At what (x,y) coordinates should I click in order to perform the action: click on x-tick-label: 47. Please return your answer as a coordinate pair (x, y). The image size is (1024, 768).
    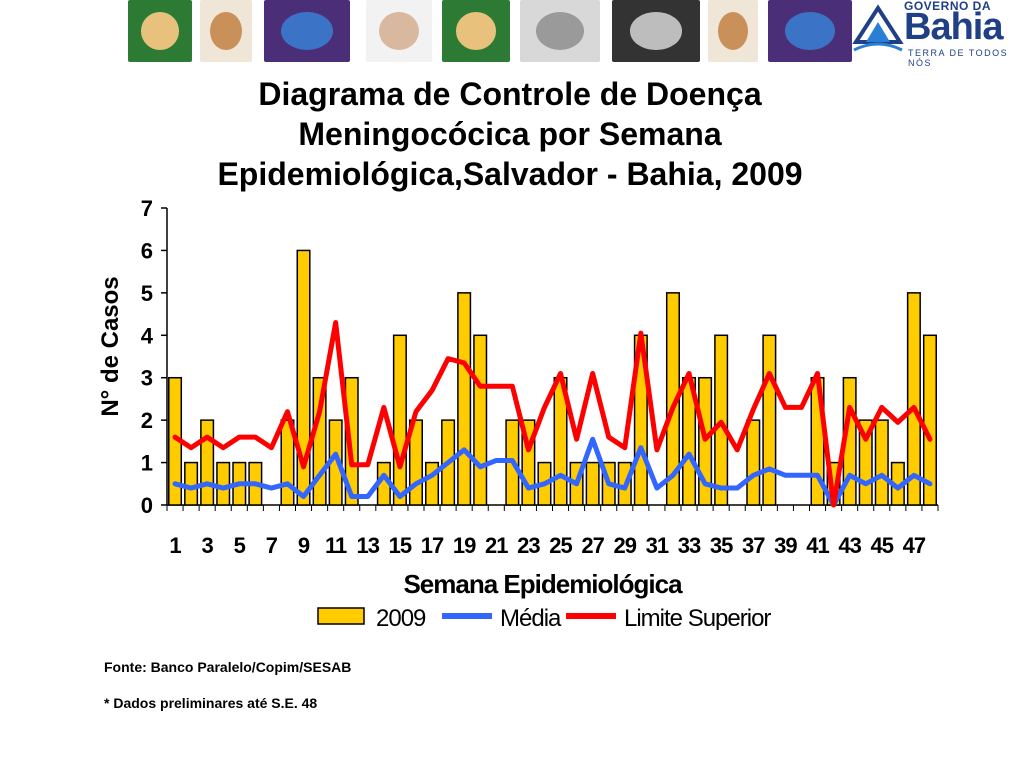
    Looking at the image, I should click on (914, 545).